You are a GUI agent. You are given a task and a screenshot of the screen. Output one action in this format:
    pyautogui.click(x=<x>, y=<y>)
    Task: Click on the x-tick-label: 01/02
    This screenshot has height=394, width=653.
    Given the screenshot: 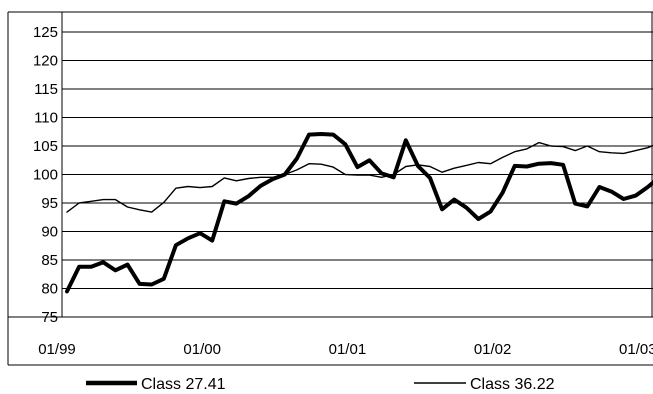 What is the action you would take?
    pyautogui.click(x=493, y=349)
    